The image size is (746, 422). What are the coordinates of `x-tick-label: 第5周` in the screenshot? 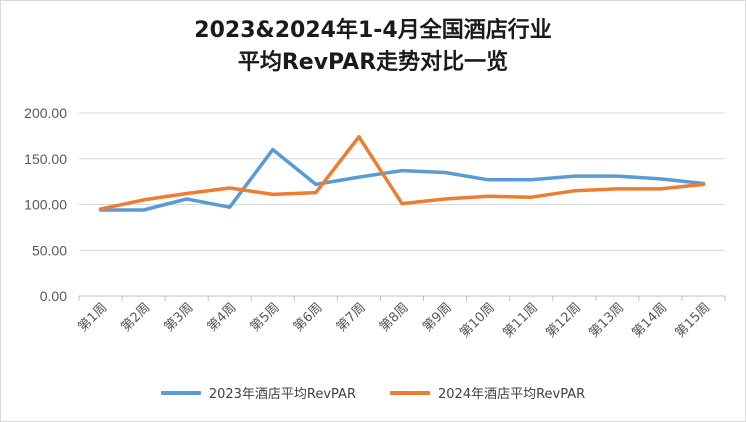 It's located at (265, 317).